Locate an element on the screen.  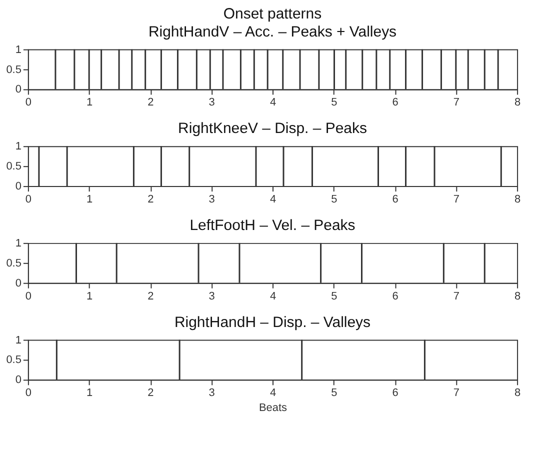
x-axis-title: Beats is located at coordinates (273, 408).